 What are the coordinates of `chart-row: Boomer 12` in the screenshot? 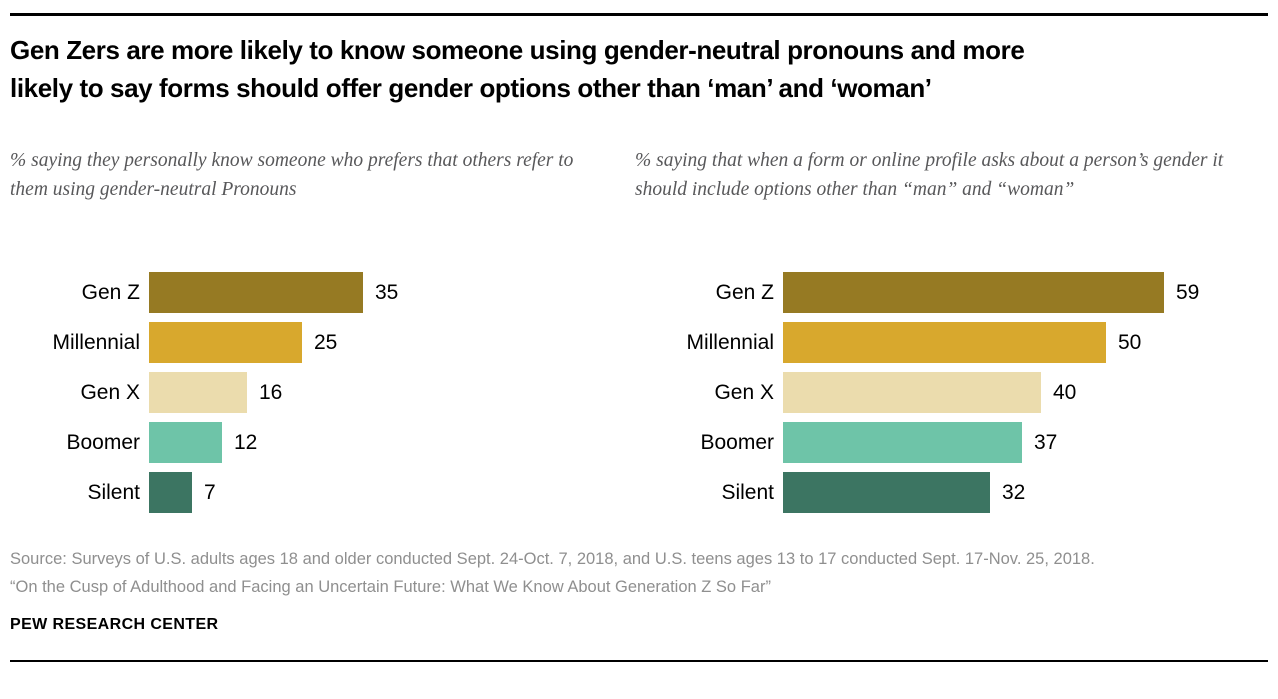 It's located at (322, 443).